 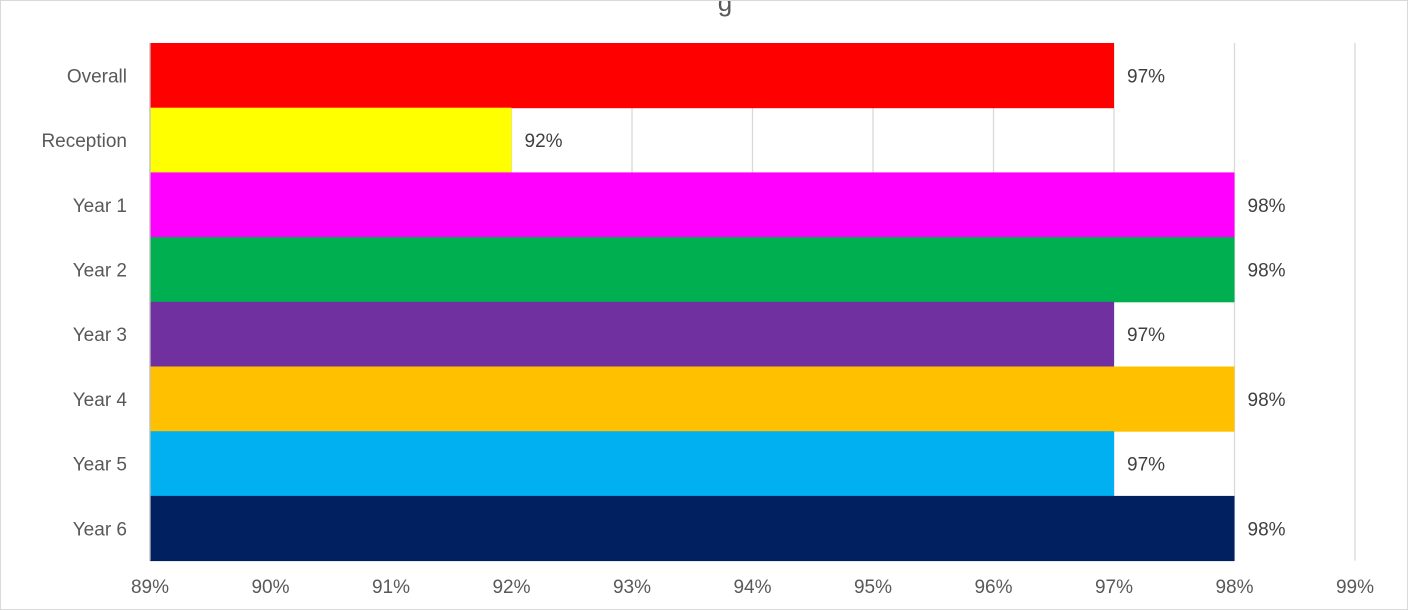 I want to click on category-label: Reception, so click(x=84, y=141).